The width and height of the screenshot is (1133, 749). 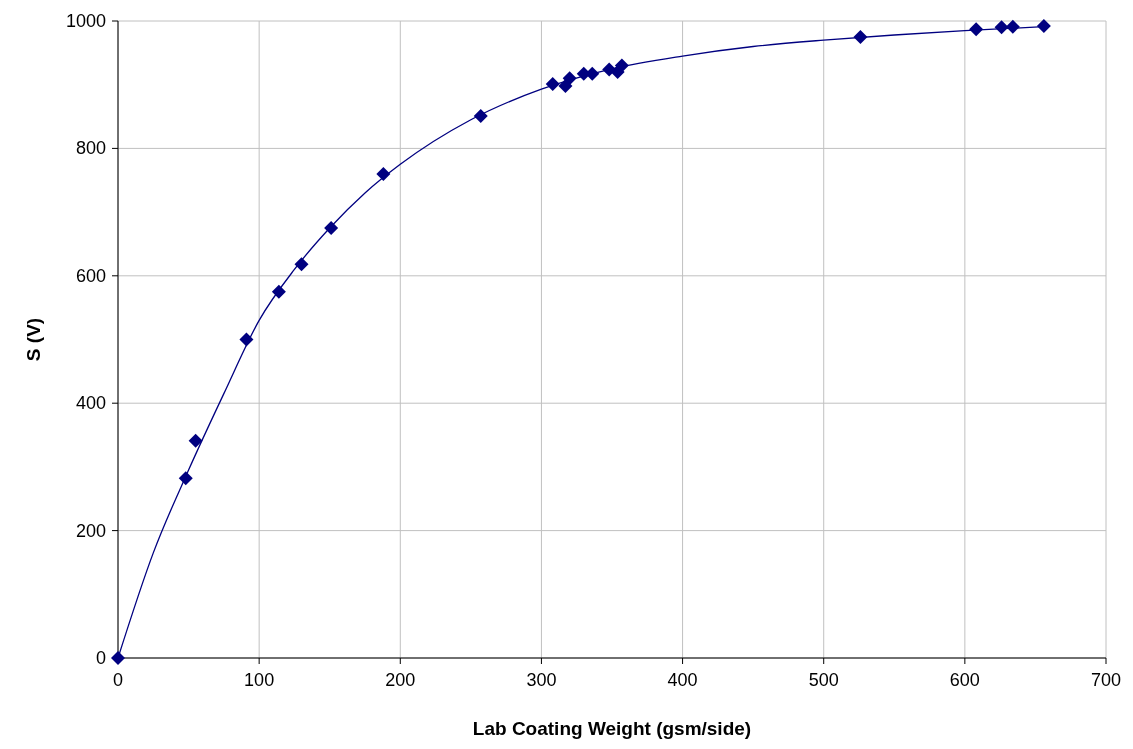 What do you see at coordinates (33, 339) in the screenshot?
I see `y-axis-title: S (V)` at bounding box center [33, 339].